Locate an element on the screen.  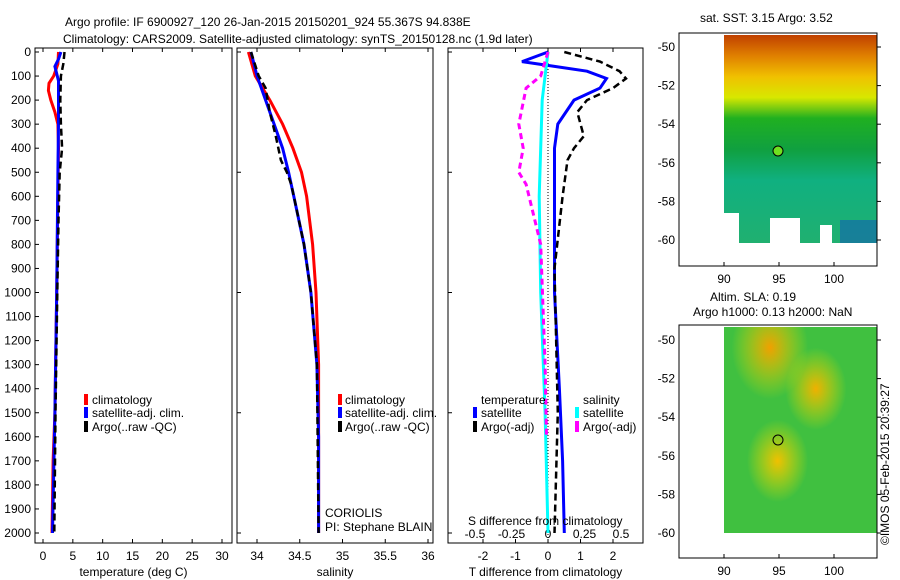
x-tick-label: 10 is located at coordinates (103, 556).